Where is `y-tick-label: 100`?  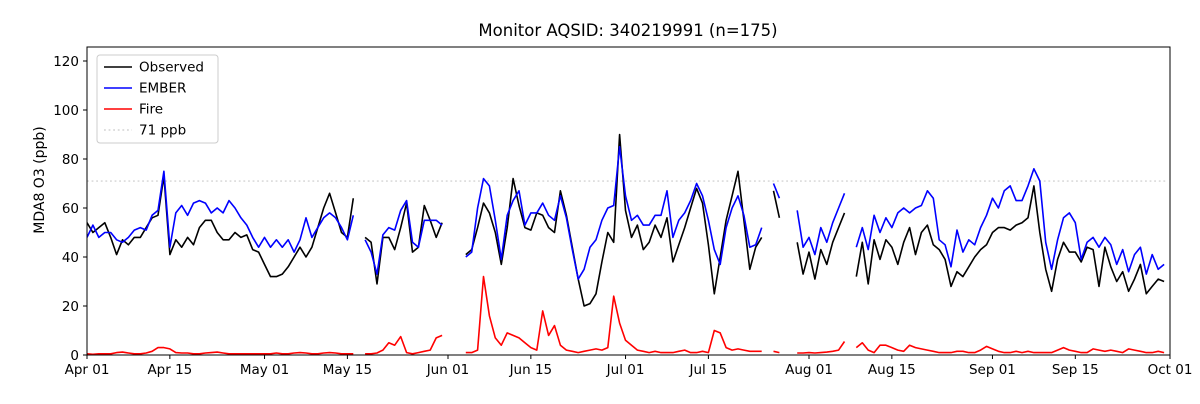
y-tick-label: 100 is located at coordinates (66, 111).